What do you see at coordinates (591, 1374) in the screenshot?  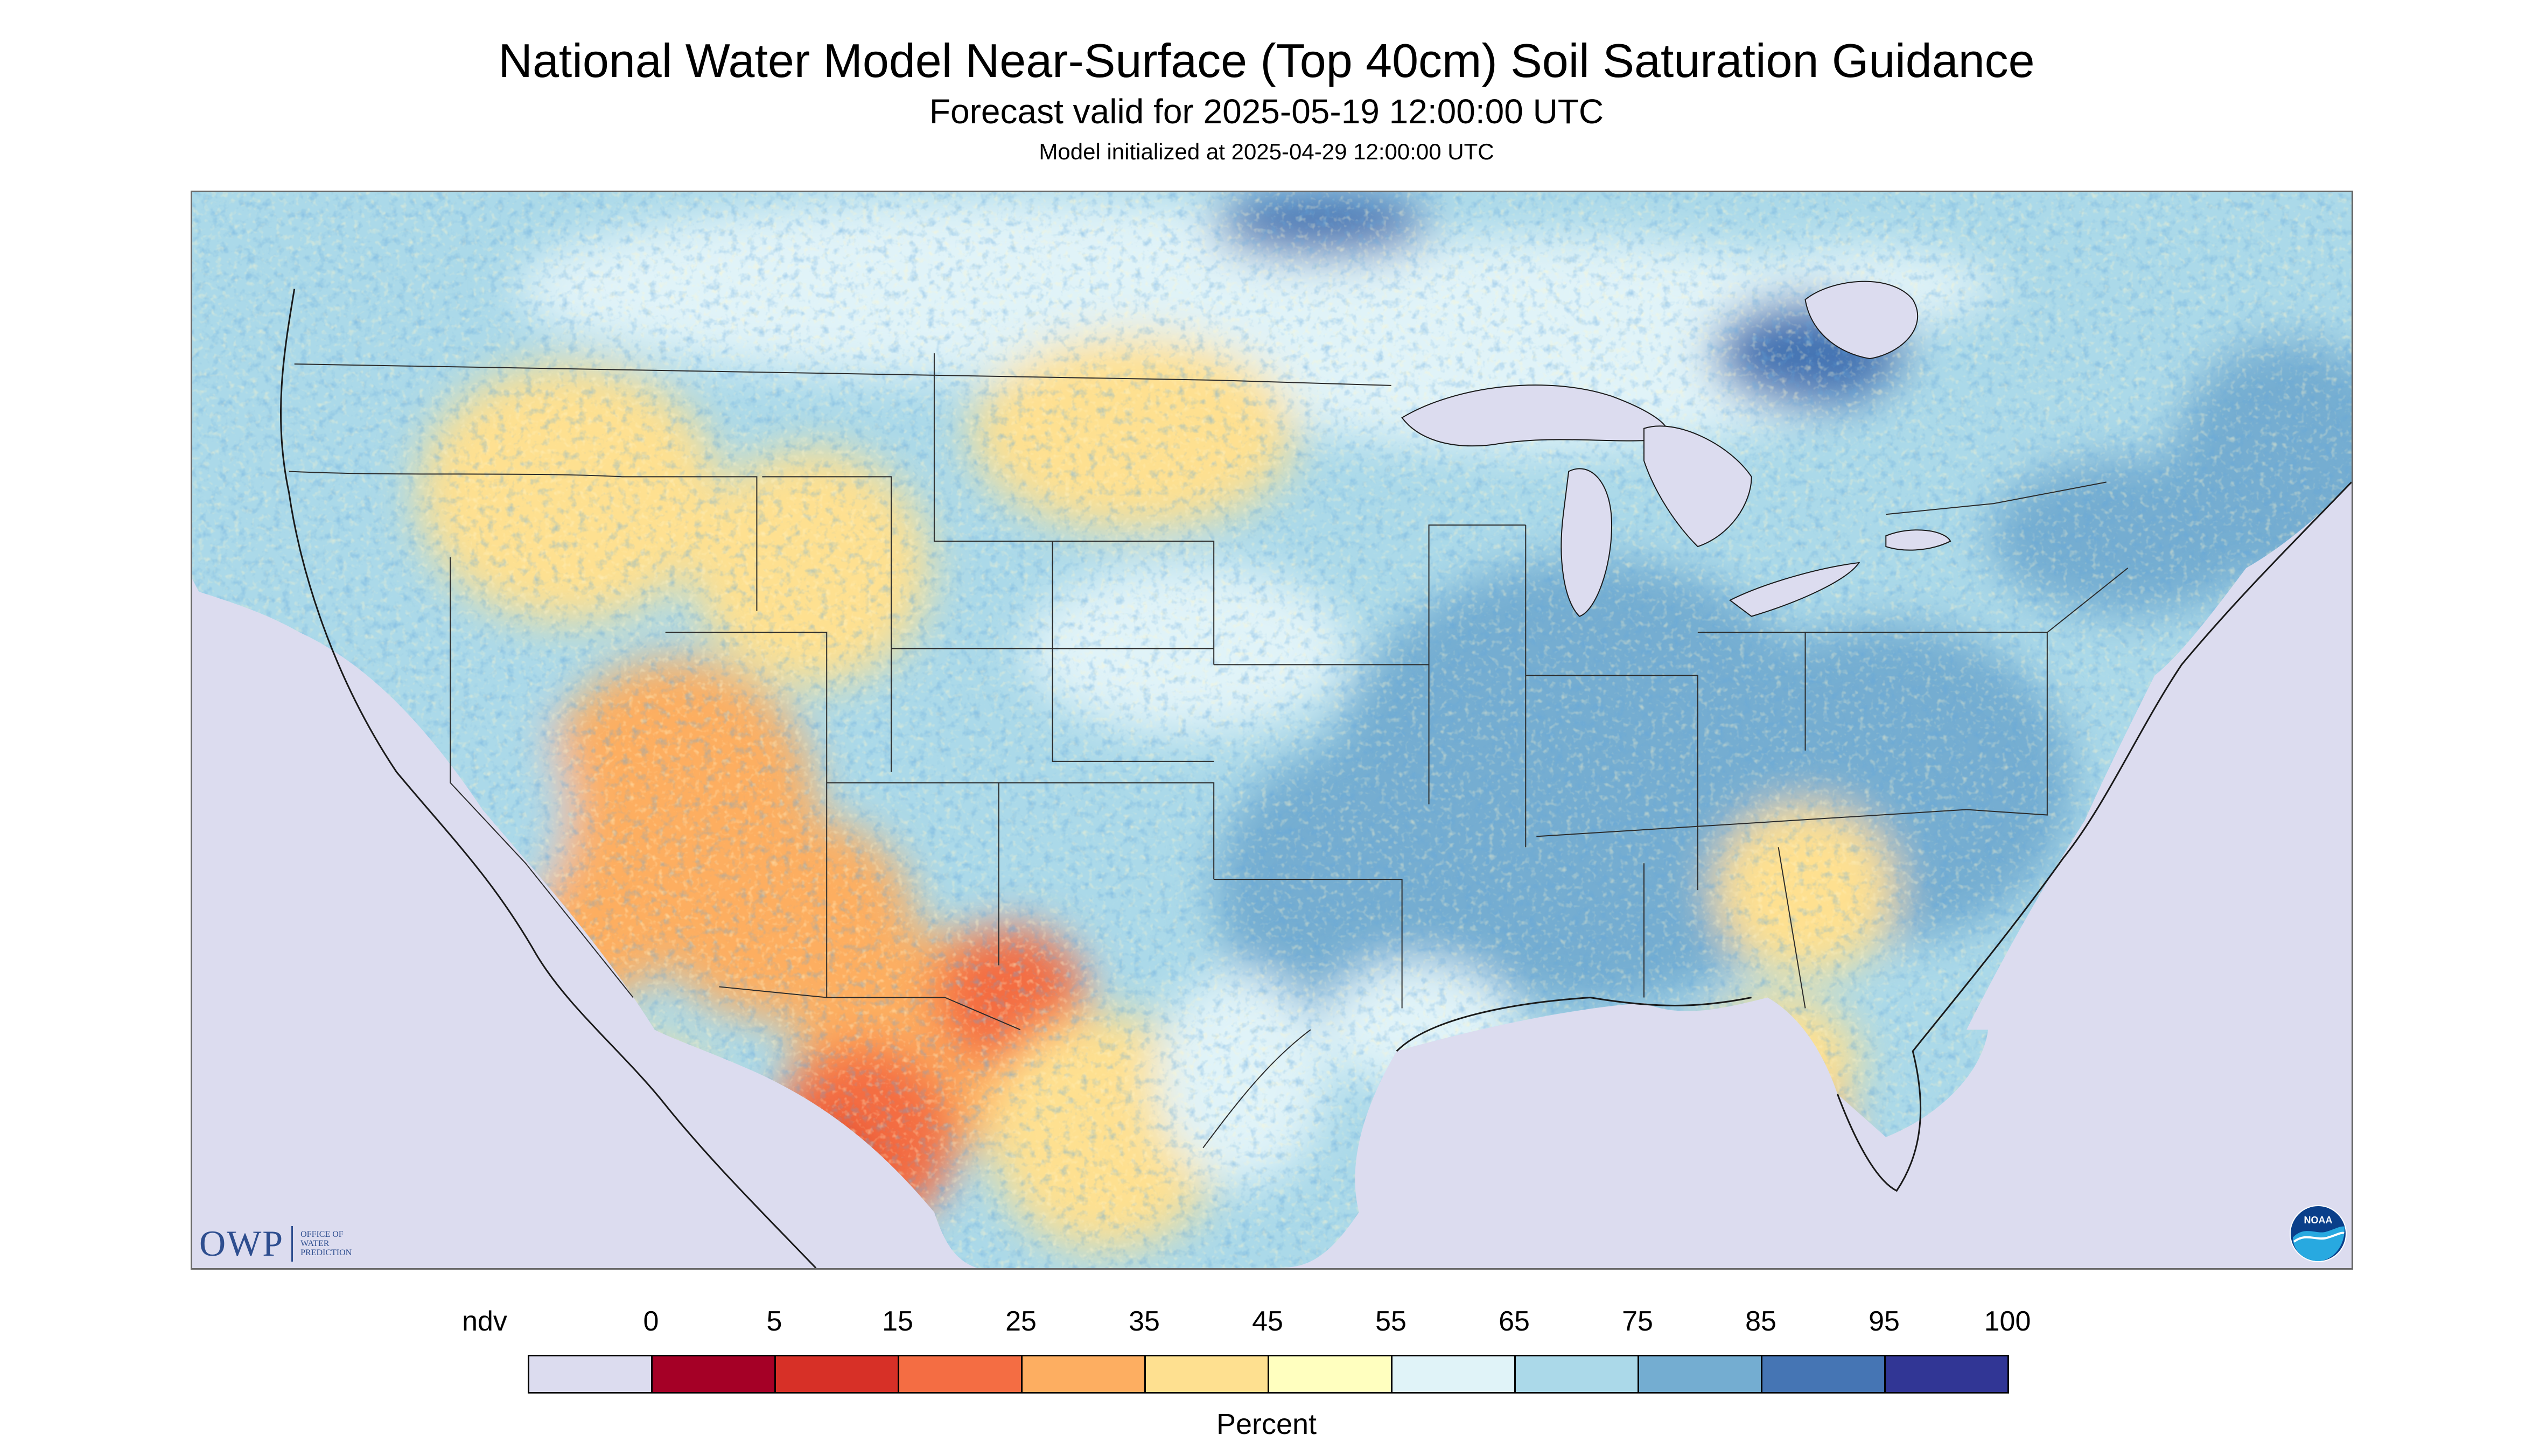 I see `legend-swatch-ndv` at bounding box center [591, 1374].